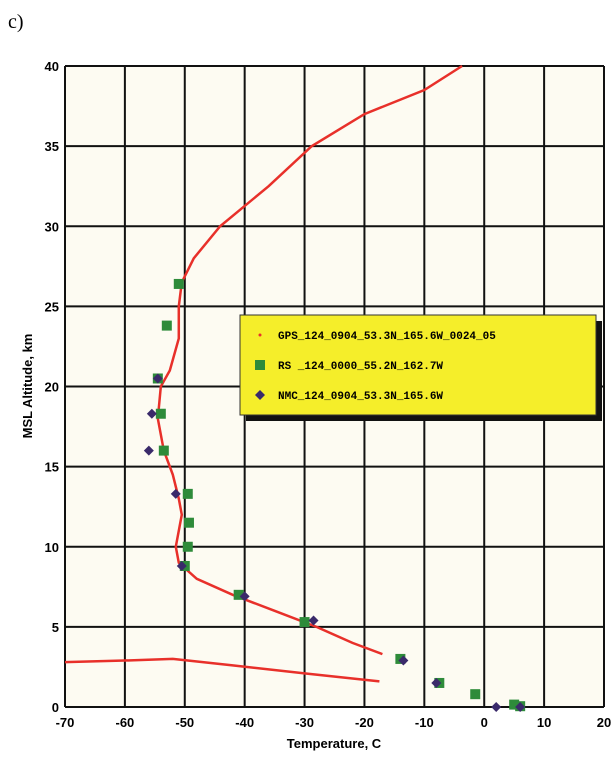 The height and width of the screenshot is (762, 615). Describe the element at coordinates (52, 387) in the screenshot. I see `y-tick-label: 20` at that location.